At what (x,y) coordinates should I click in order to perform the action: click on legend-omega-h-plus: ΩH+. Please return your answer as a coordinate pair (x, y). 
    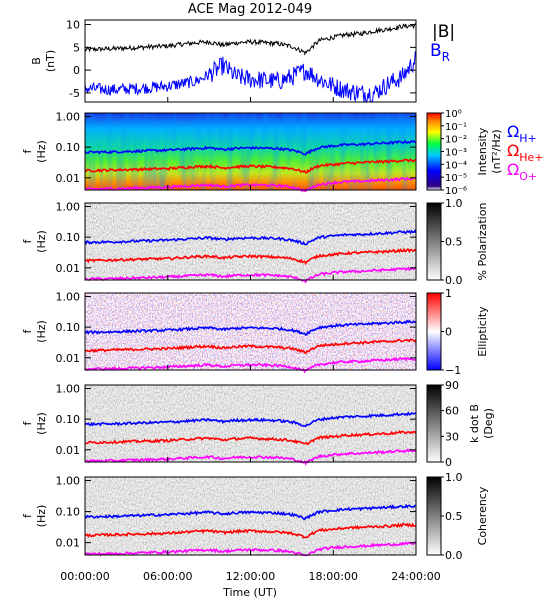
    Looking at the image, I should click on (522, 133).